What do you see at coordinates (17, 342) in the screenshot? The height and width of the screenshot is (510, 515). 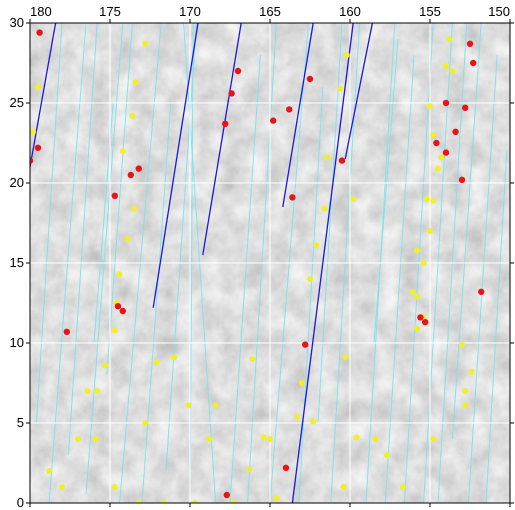 I see `y-tick-label: 10` at bounding box center [17, 342].